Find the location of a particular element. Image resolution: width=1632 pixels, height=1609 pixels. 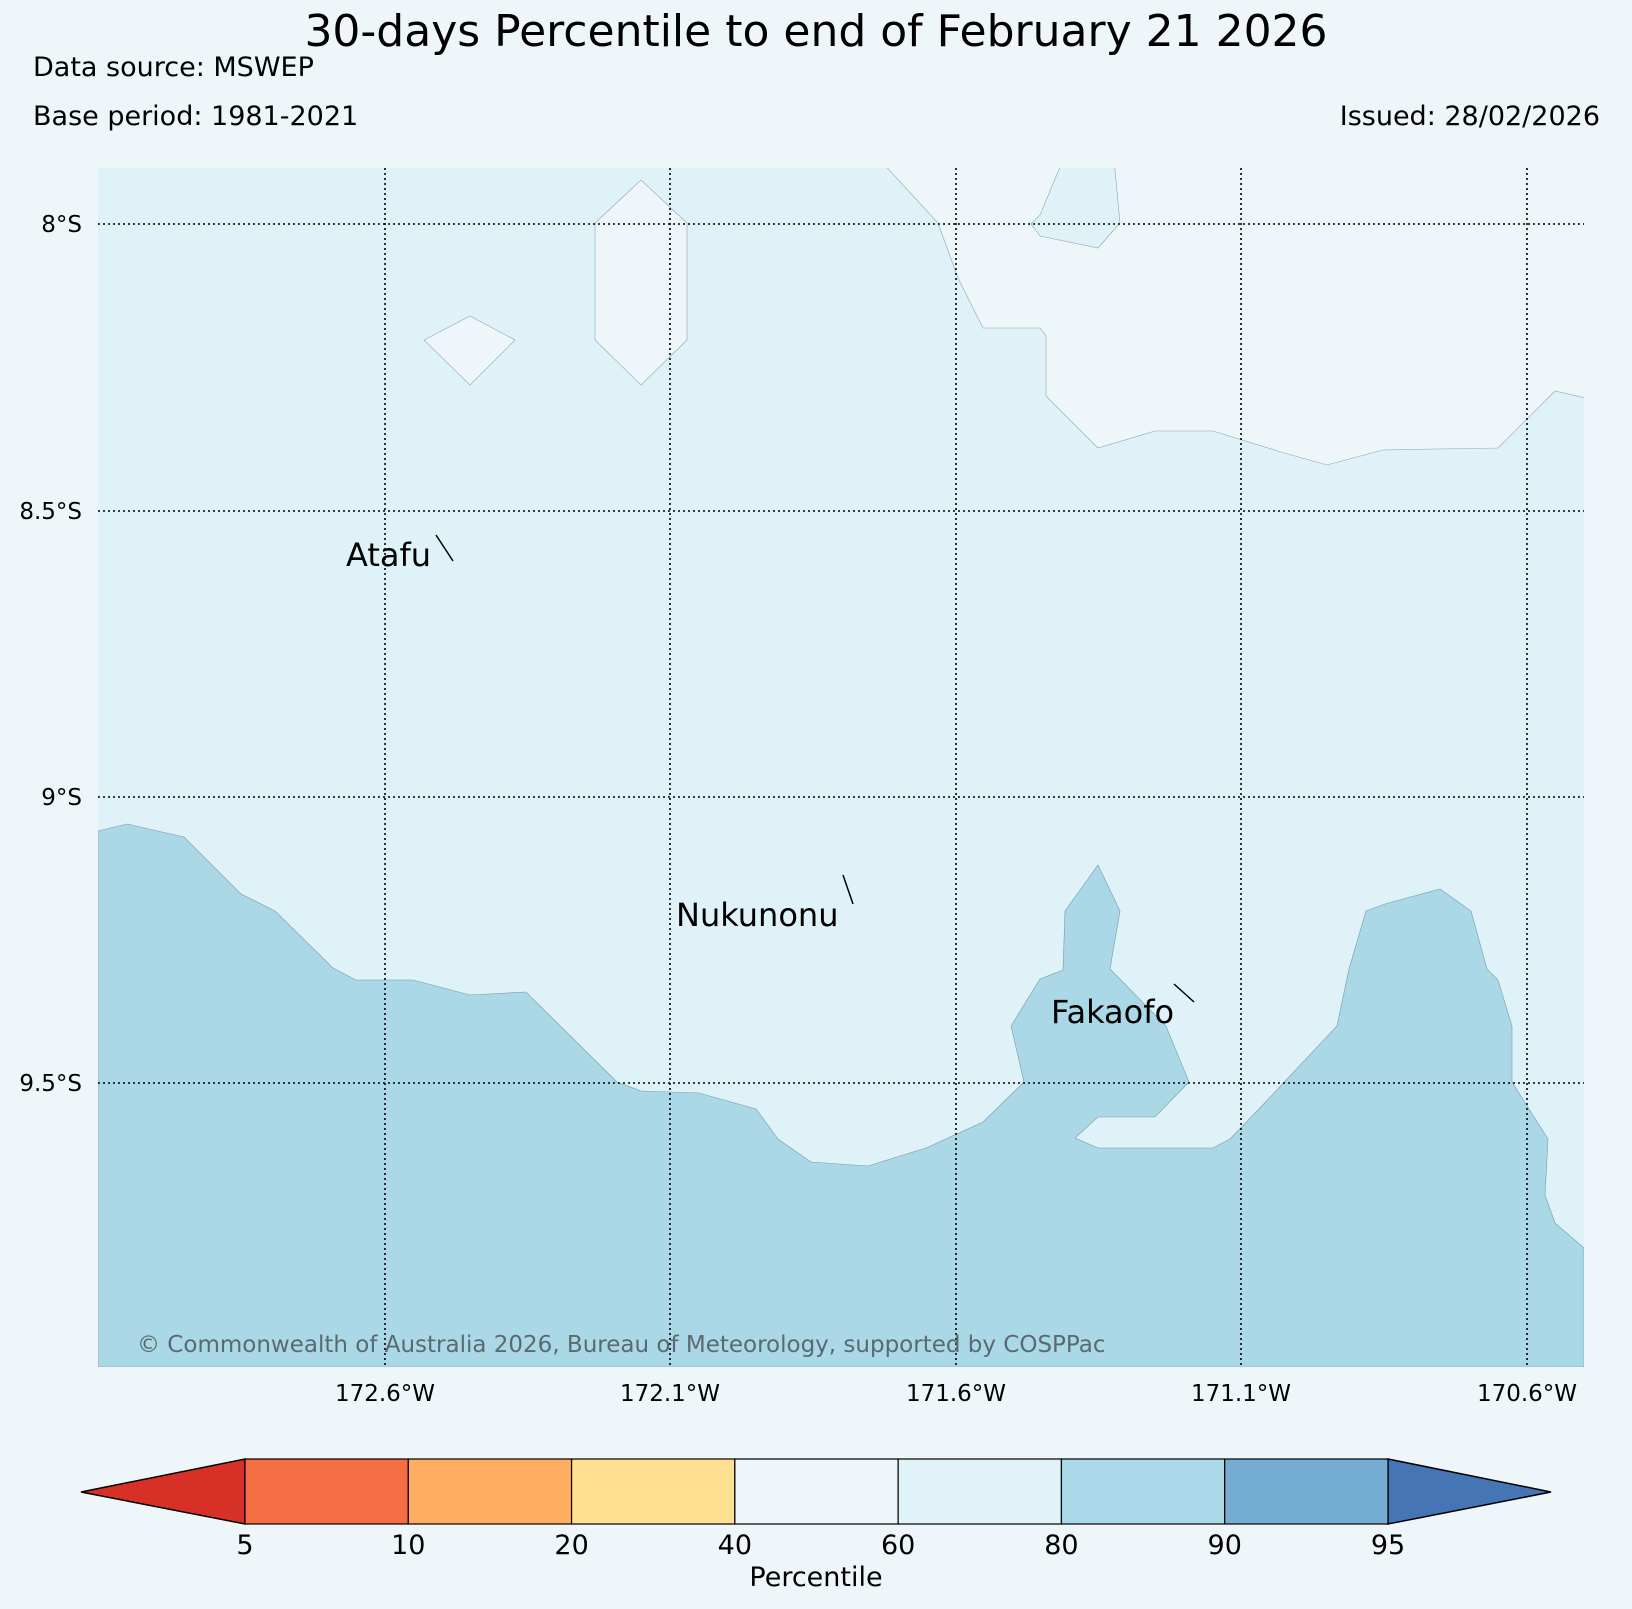

lon-label-172-1w: 172.1°W is located at coordinates (670, 1394).